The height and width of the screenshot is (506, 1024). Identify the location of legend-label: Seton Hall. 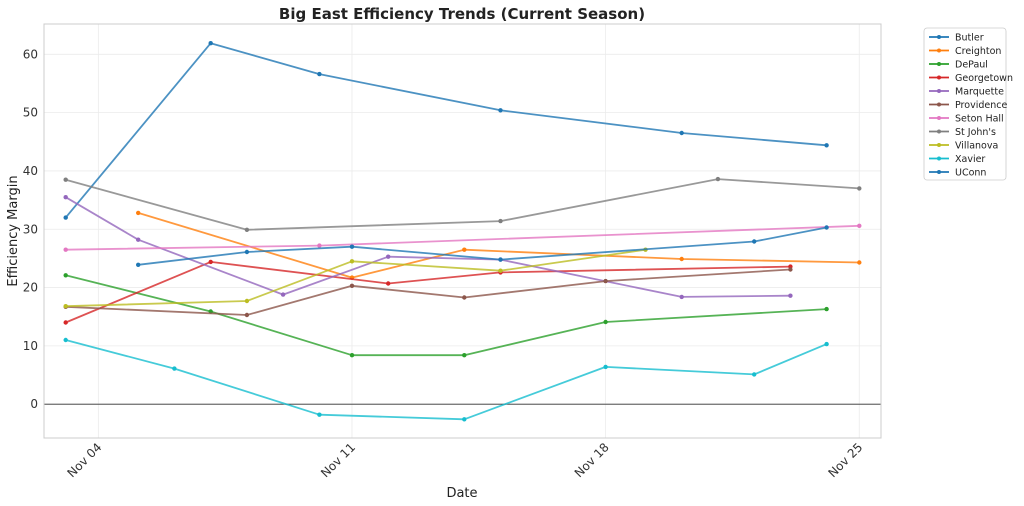
(979, 119).